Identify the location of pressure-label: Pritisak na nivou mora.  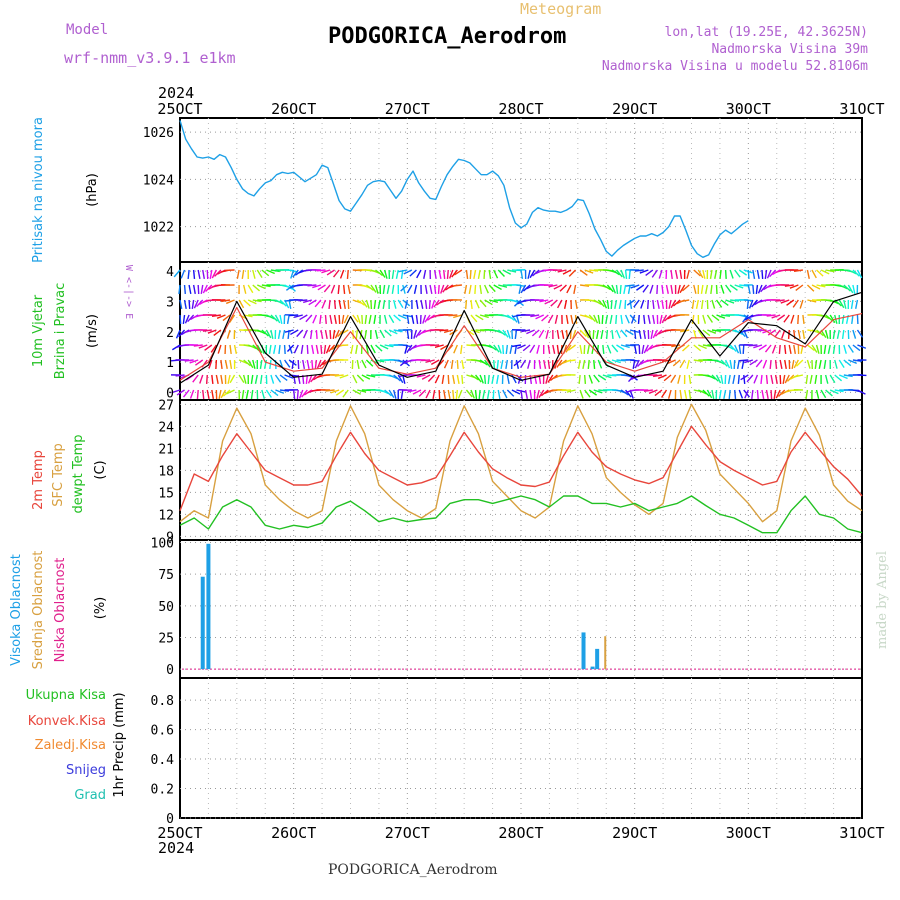
(38, 190).